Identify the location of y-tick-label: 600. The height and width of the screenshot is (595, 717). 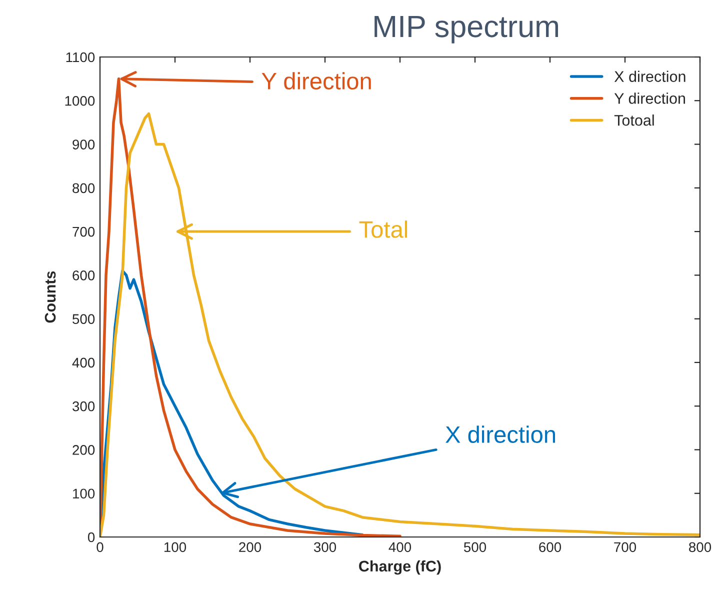
(83, 275).